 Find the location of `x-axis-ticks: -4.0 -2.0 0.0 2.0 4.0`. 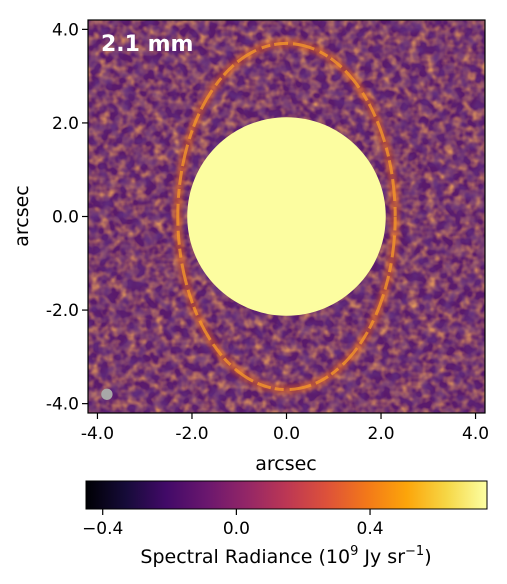

x-axis-ticks: -4.0 -2.0 0.0 2.0 4.0 is located at coordinates (285, 428).